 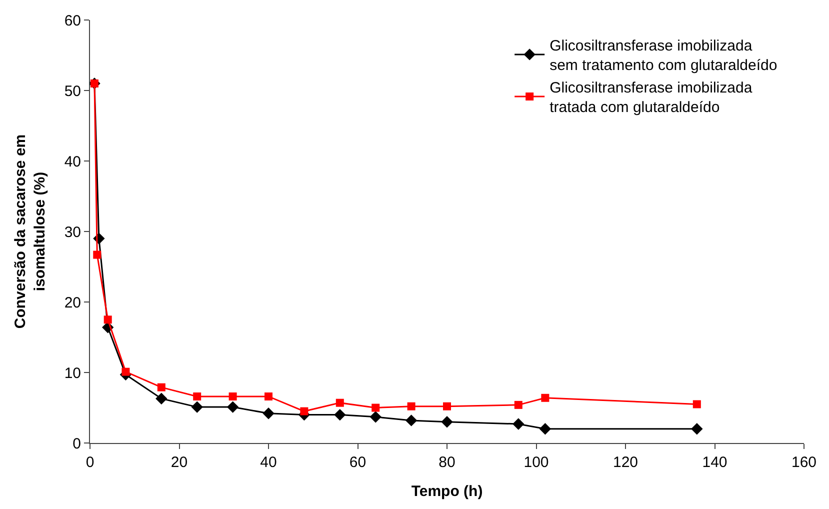 I want to click on y-tick-label: 50, so click(x=72, y=91).